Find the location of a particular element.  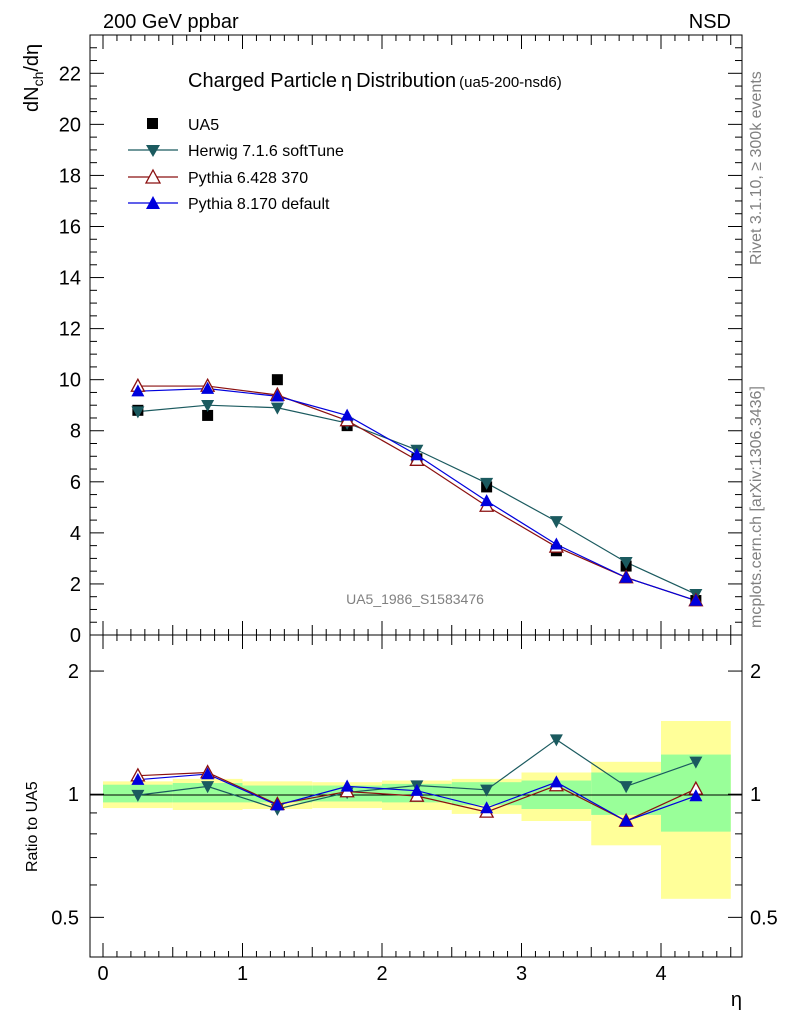

legend-entry-pythia8: Pythia 8.170 default is located at coordinates (229, 204).